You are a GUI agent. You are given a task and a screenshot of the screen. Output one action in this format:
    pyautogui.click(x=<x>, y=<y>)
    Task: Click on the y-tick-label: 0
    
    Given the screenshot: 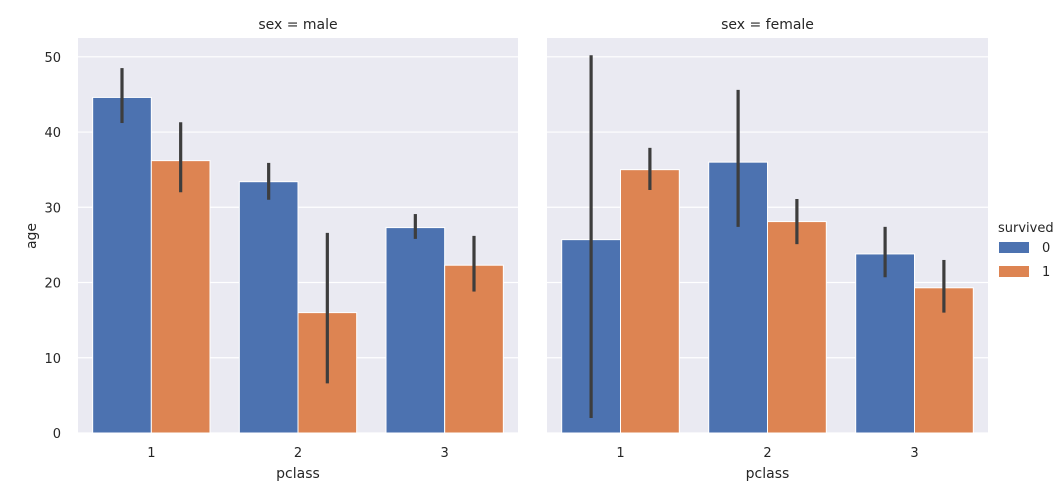 What is the action you would take?
    pyautogui.click(x=57, y=434)
    